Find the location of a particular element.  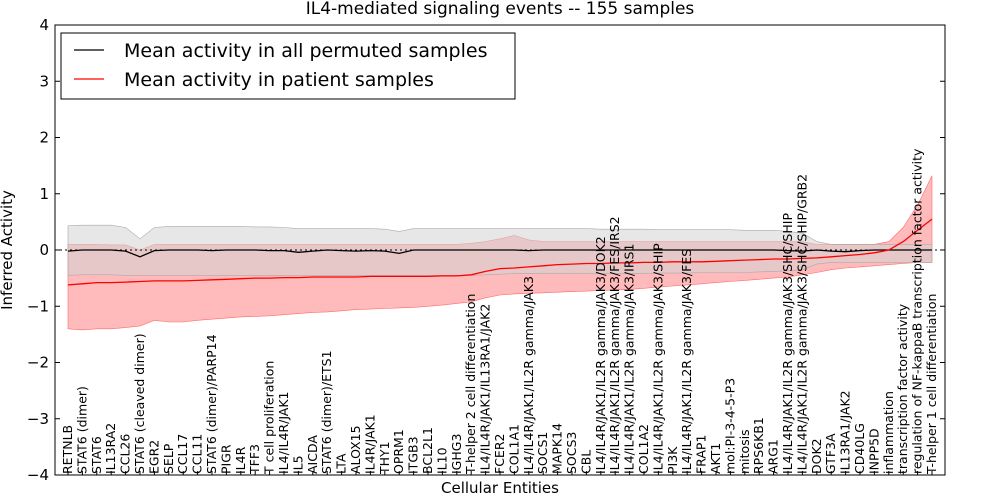

entity-label: IL4/IL4R/JAK1/IL2R gamma/JAK3 is located at coordinates (528, 375).